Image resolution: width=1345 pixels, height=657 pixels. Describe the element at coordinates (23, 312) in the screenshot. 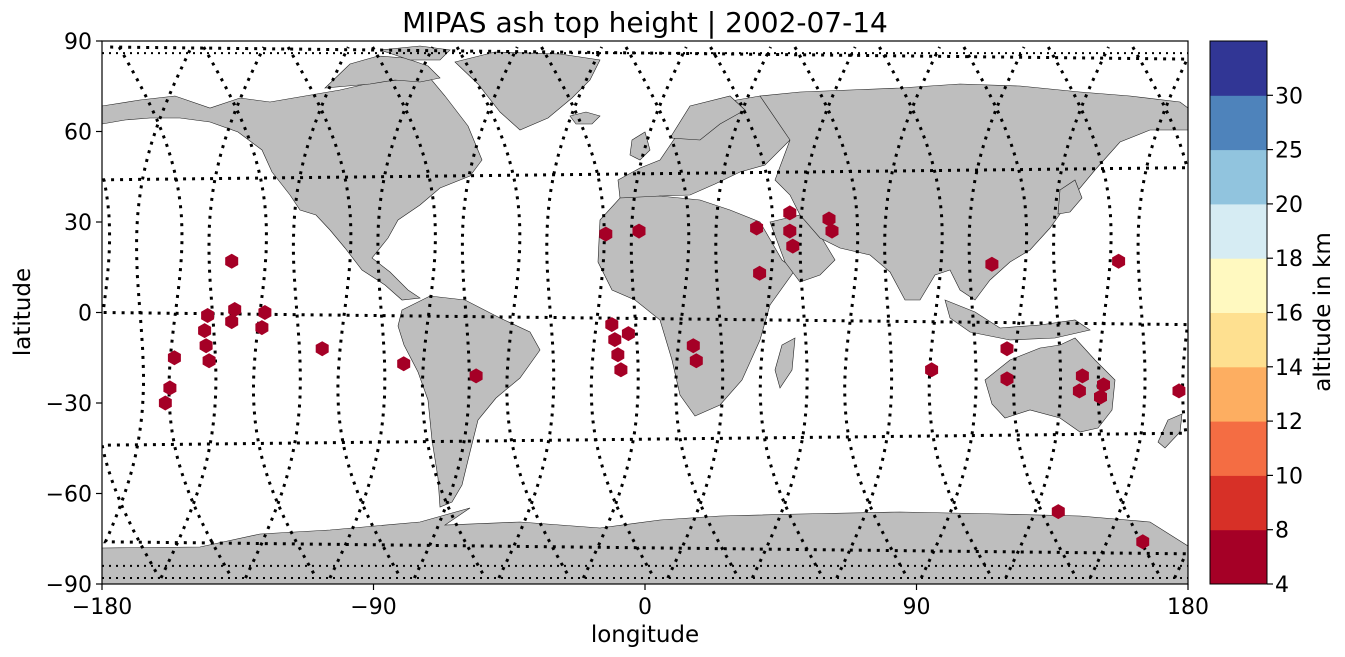

I see `y-axis-label: latitude` at that location.